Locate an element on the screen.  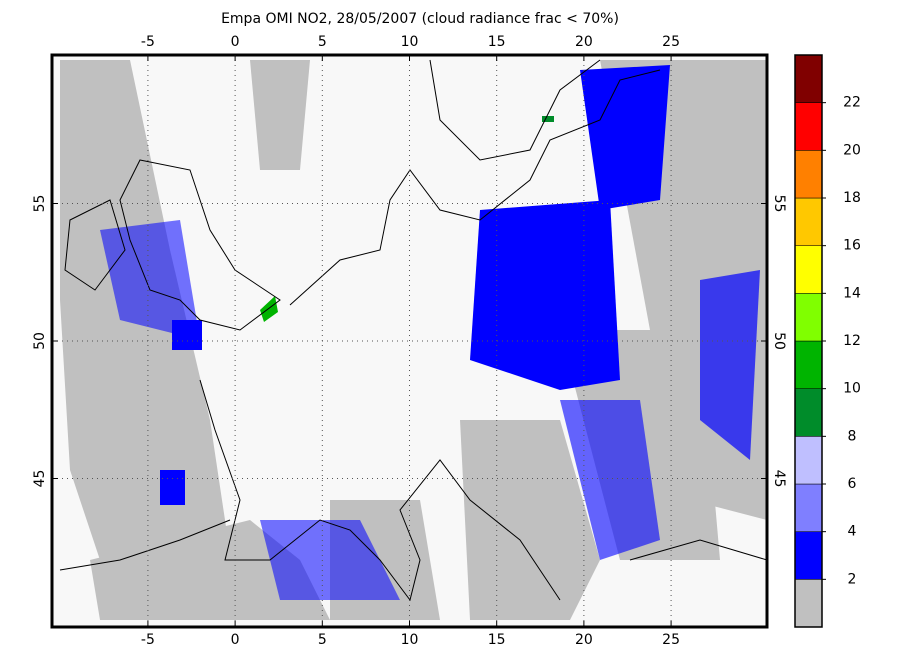
colorbar-label: 2 is located at coordinates (852, 579).